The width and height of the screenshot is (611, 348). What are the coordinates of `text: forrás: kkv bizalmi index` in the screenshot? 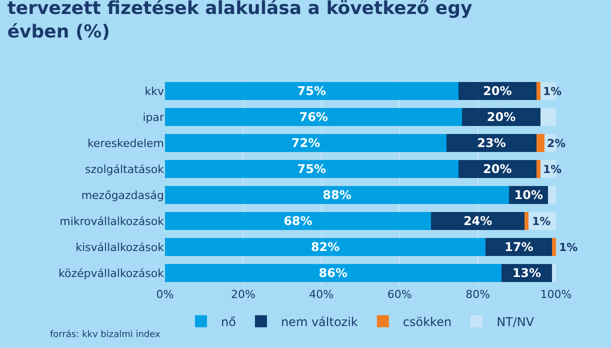 It's located at (106, 334).